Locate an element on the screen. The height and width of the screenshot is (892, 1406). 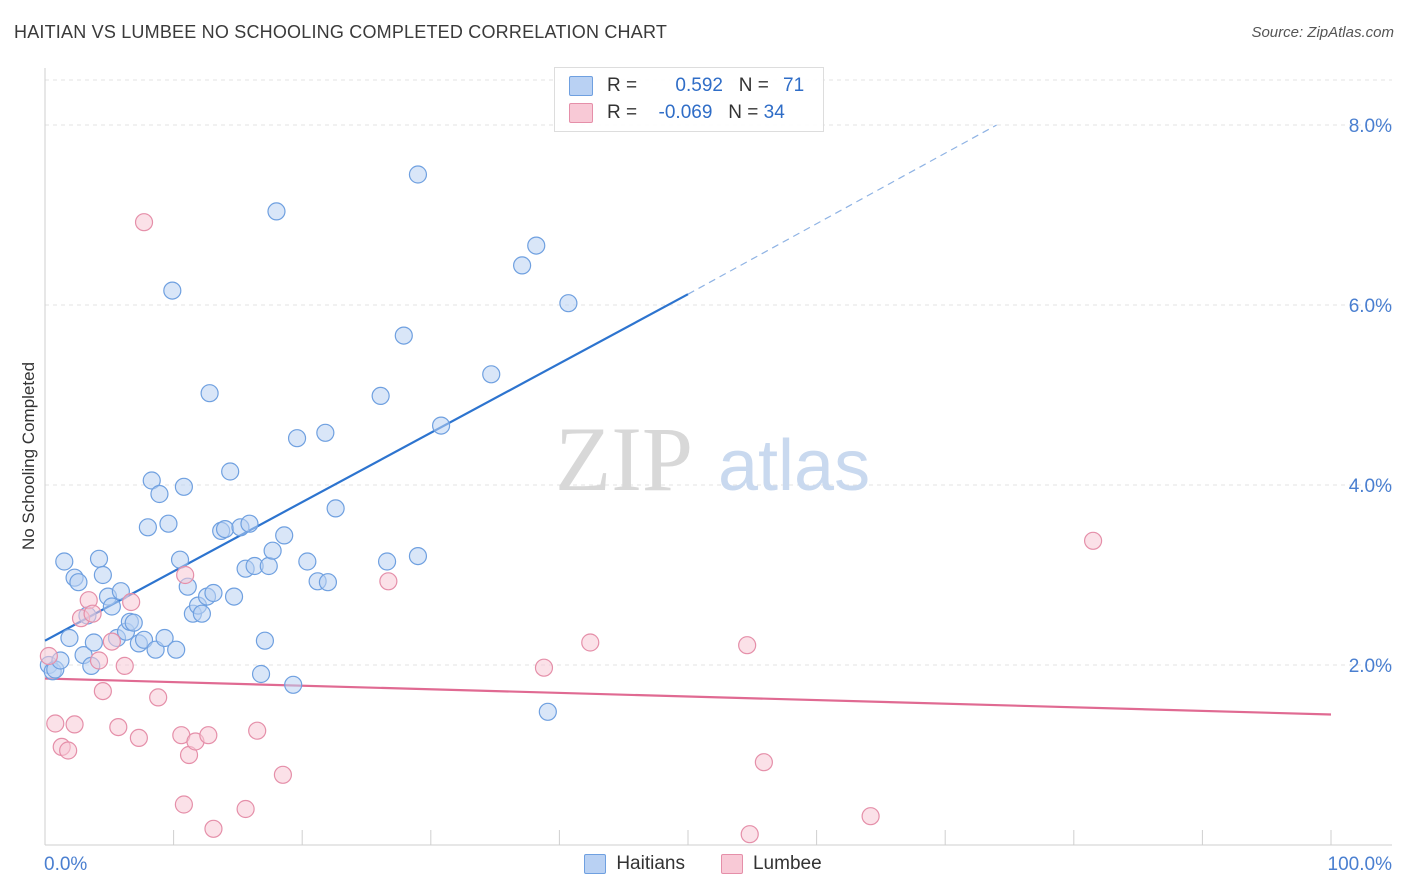
series-label-lumbee: Lumbee is located at coordinates (787, 863).